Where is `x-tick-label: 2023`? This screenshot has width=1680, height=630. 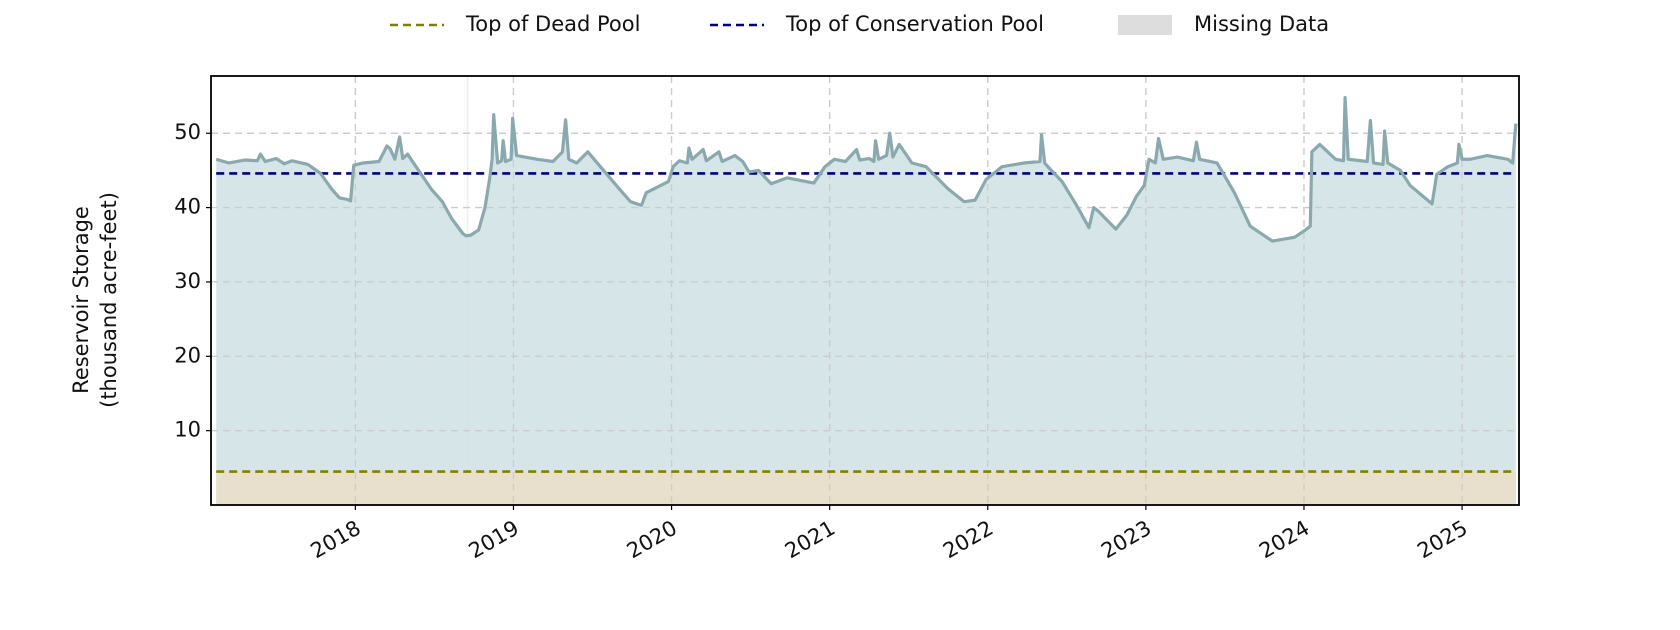 x-tick-label: 2023 is located at coordinates (1126, 540).